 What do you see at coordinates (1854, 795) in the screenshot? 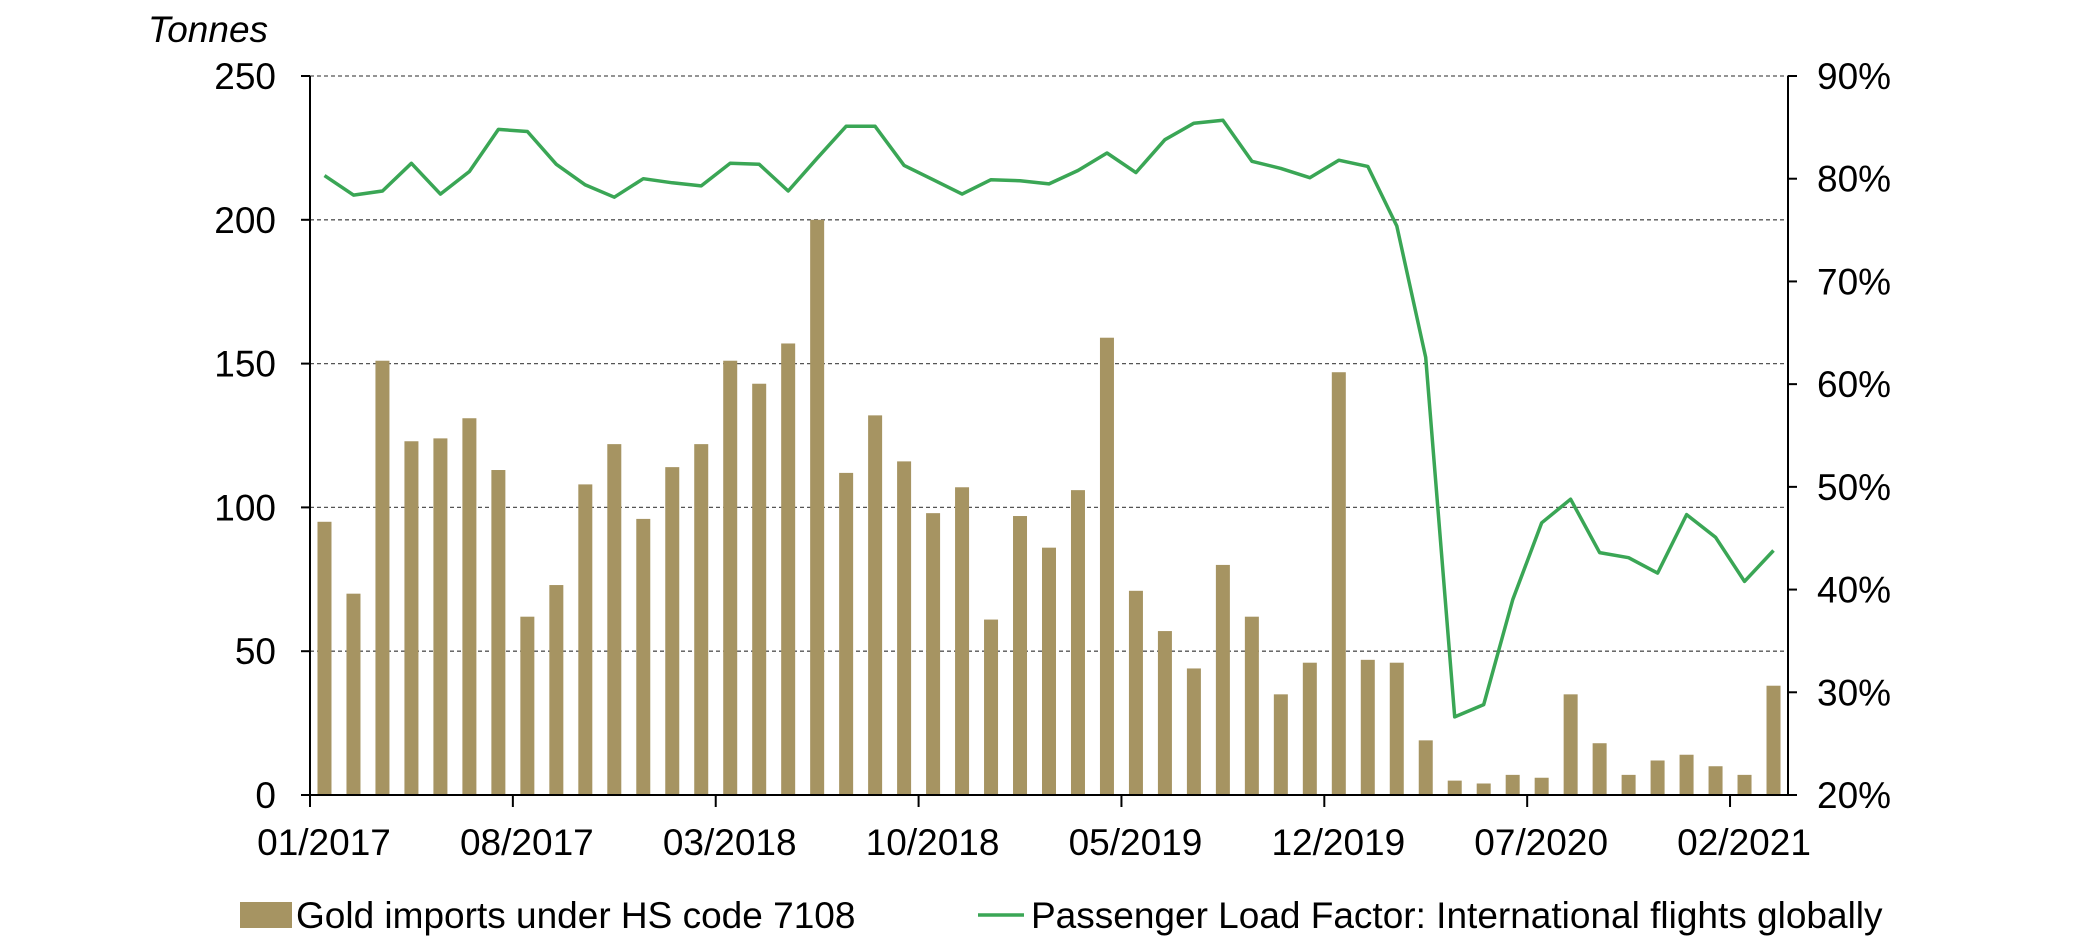
I see `right-axis-tick-label: 20%` at bounding box center [1854, 795].